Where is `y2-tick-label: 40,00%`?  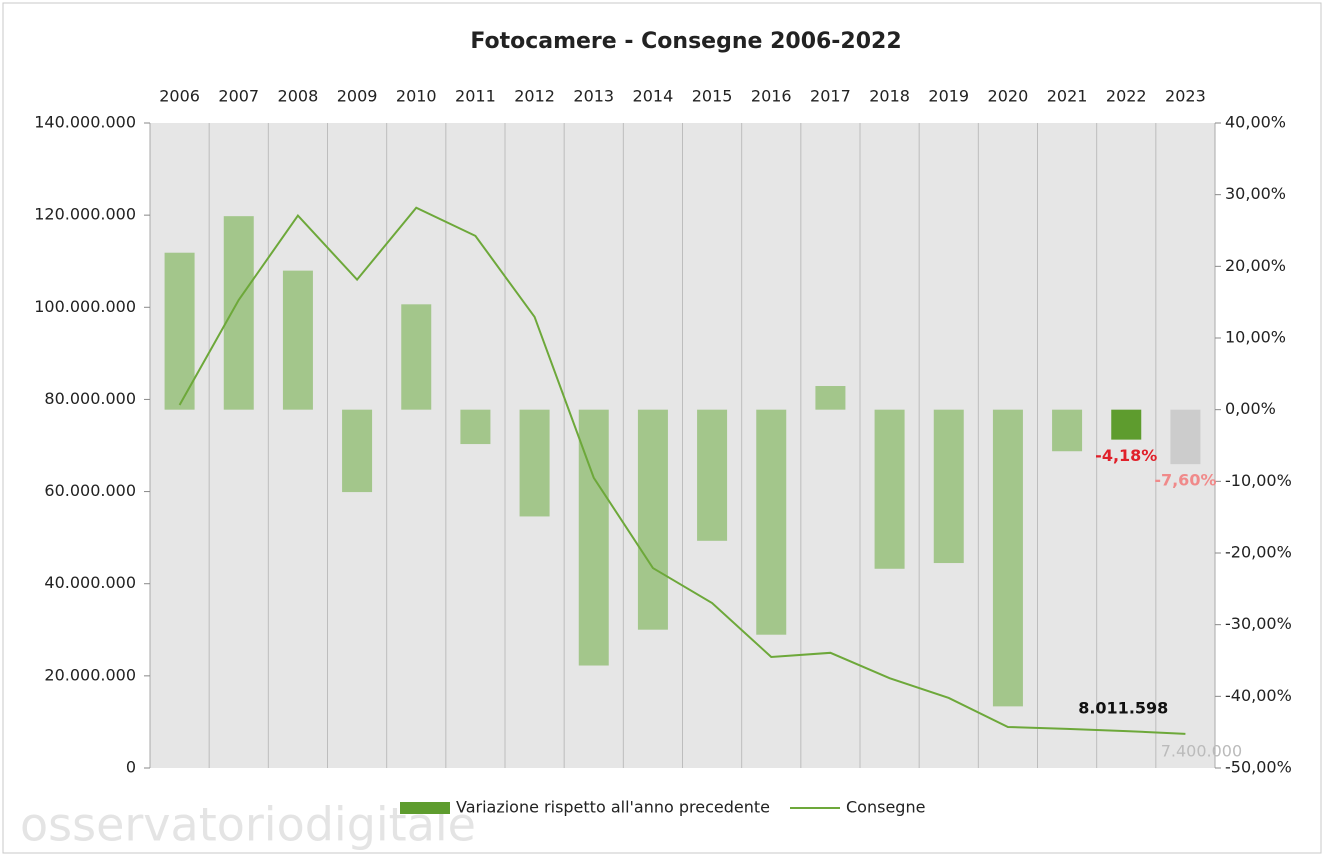 y2-tick-label: 40,00% is located at coordinates (1255, 122).